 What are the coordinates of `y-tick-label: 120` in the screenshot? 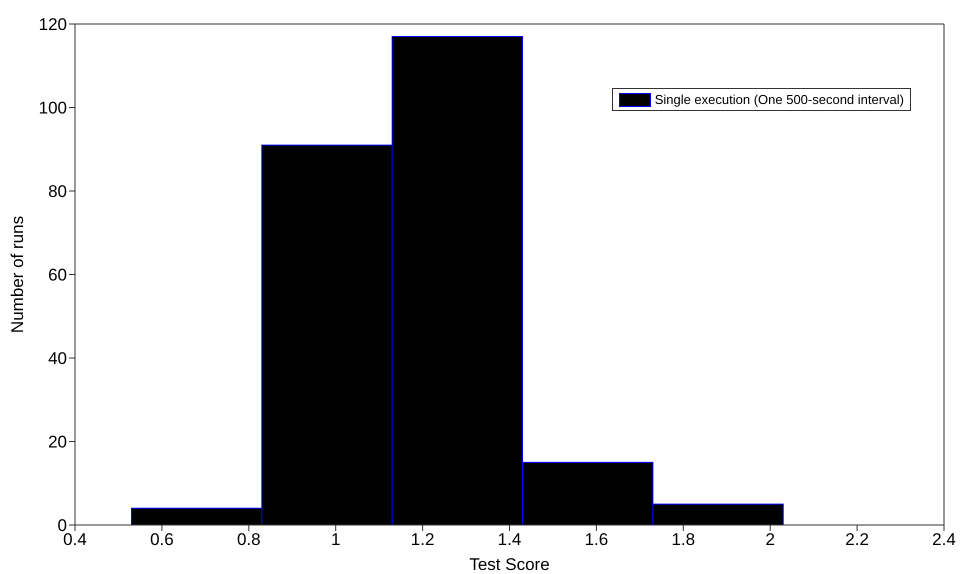 It's located at (52, 24).